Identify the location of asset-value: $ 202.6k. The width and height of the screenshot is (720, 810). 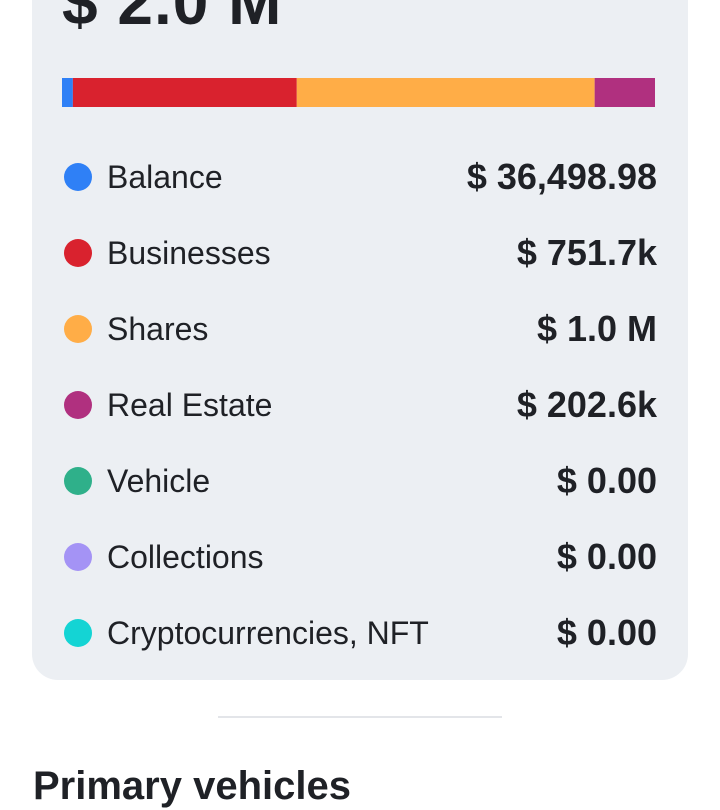
(586, 404).